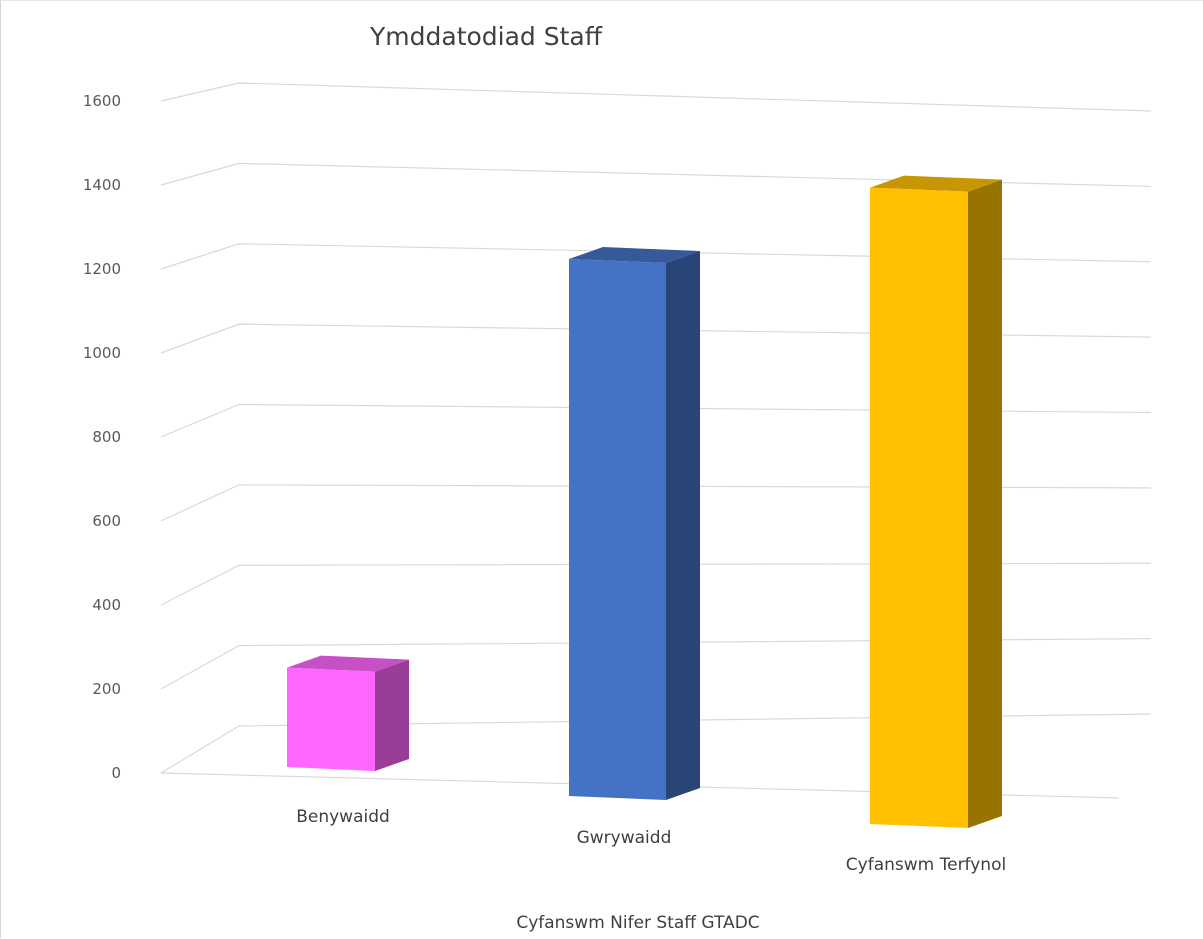 This screenshot has width=1203, height=939. What do you see at coordinates (102, 269) in the screenshot?
I see `y-tick-label: 1200` at bounding box center [102, 269].